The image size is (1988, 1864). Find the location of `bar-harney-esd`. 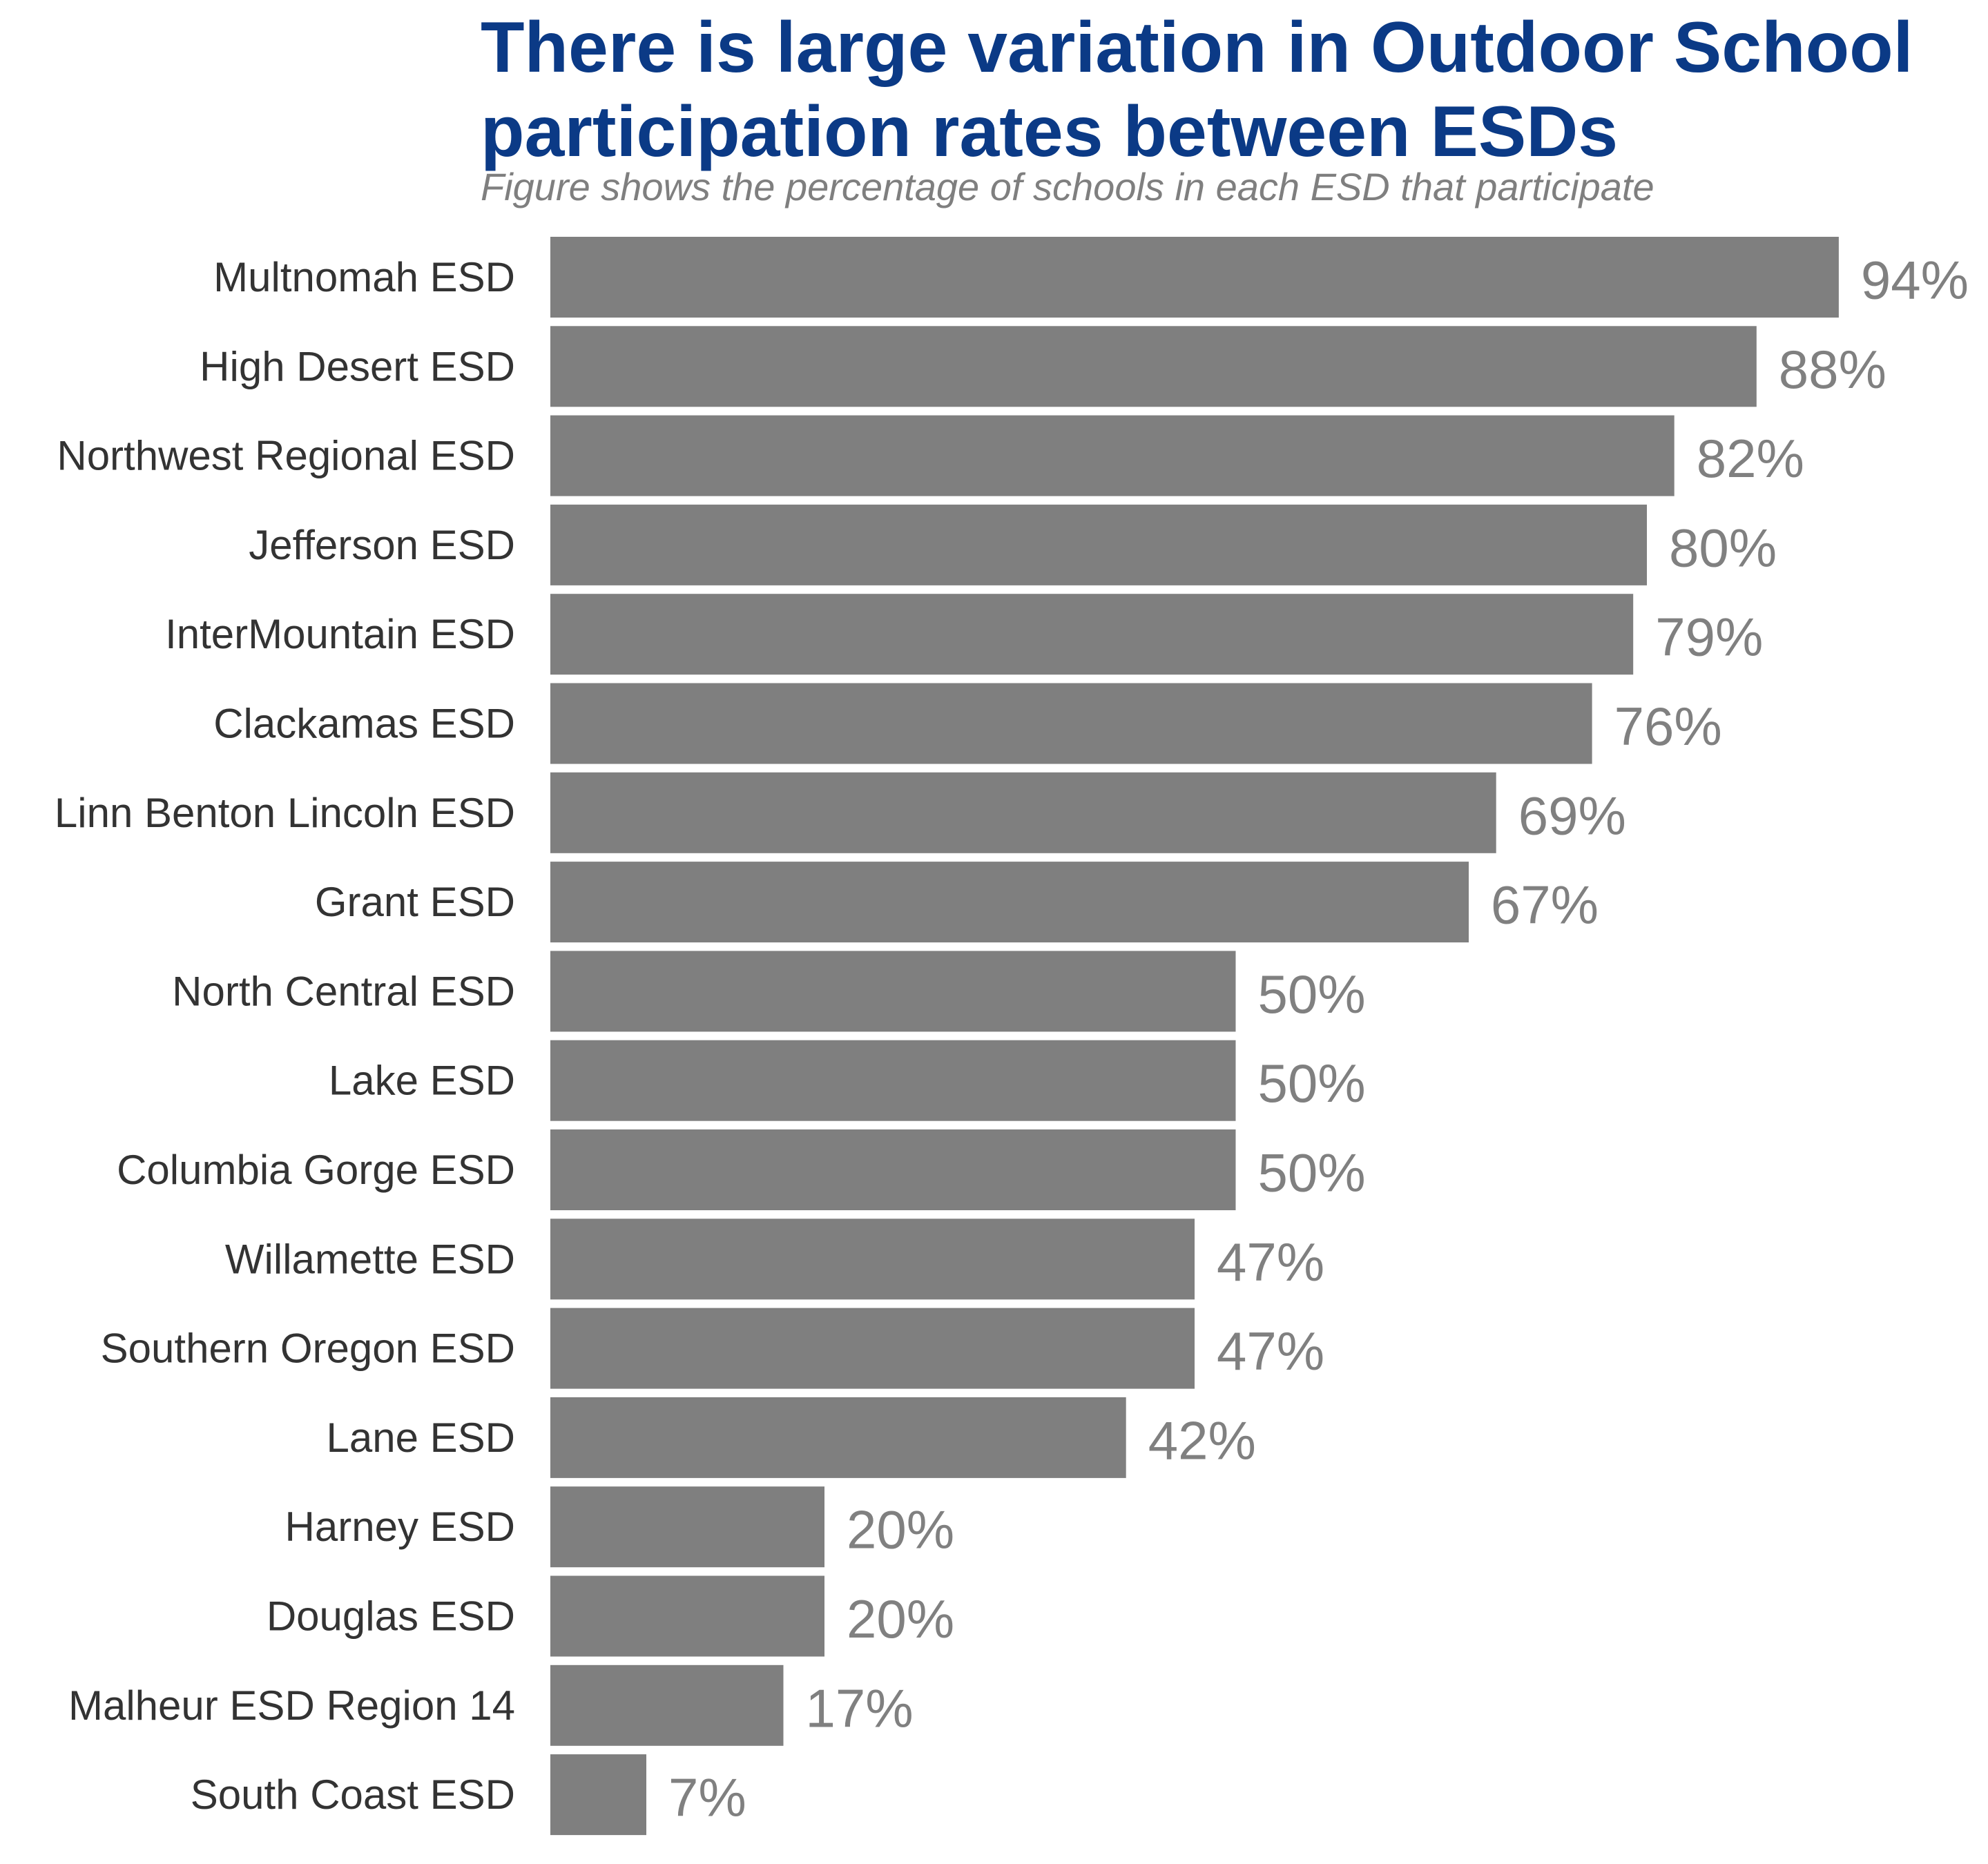

bar-harney-esd is located at coordinates (687, 1527).